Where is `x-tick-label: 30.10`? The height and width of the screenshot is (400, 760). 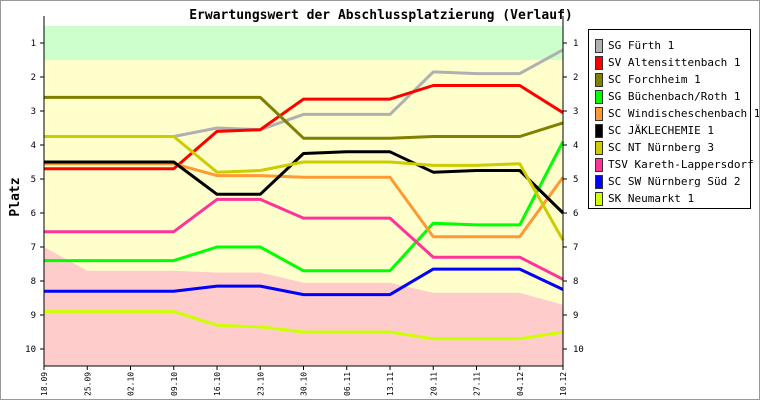 x-tick-label: 30.10 is located at coordinates (304, 384).